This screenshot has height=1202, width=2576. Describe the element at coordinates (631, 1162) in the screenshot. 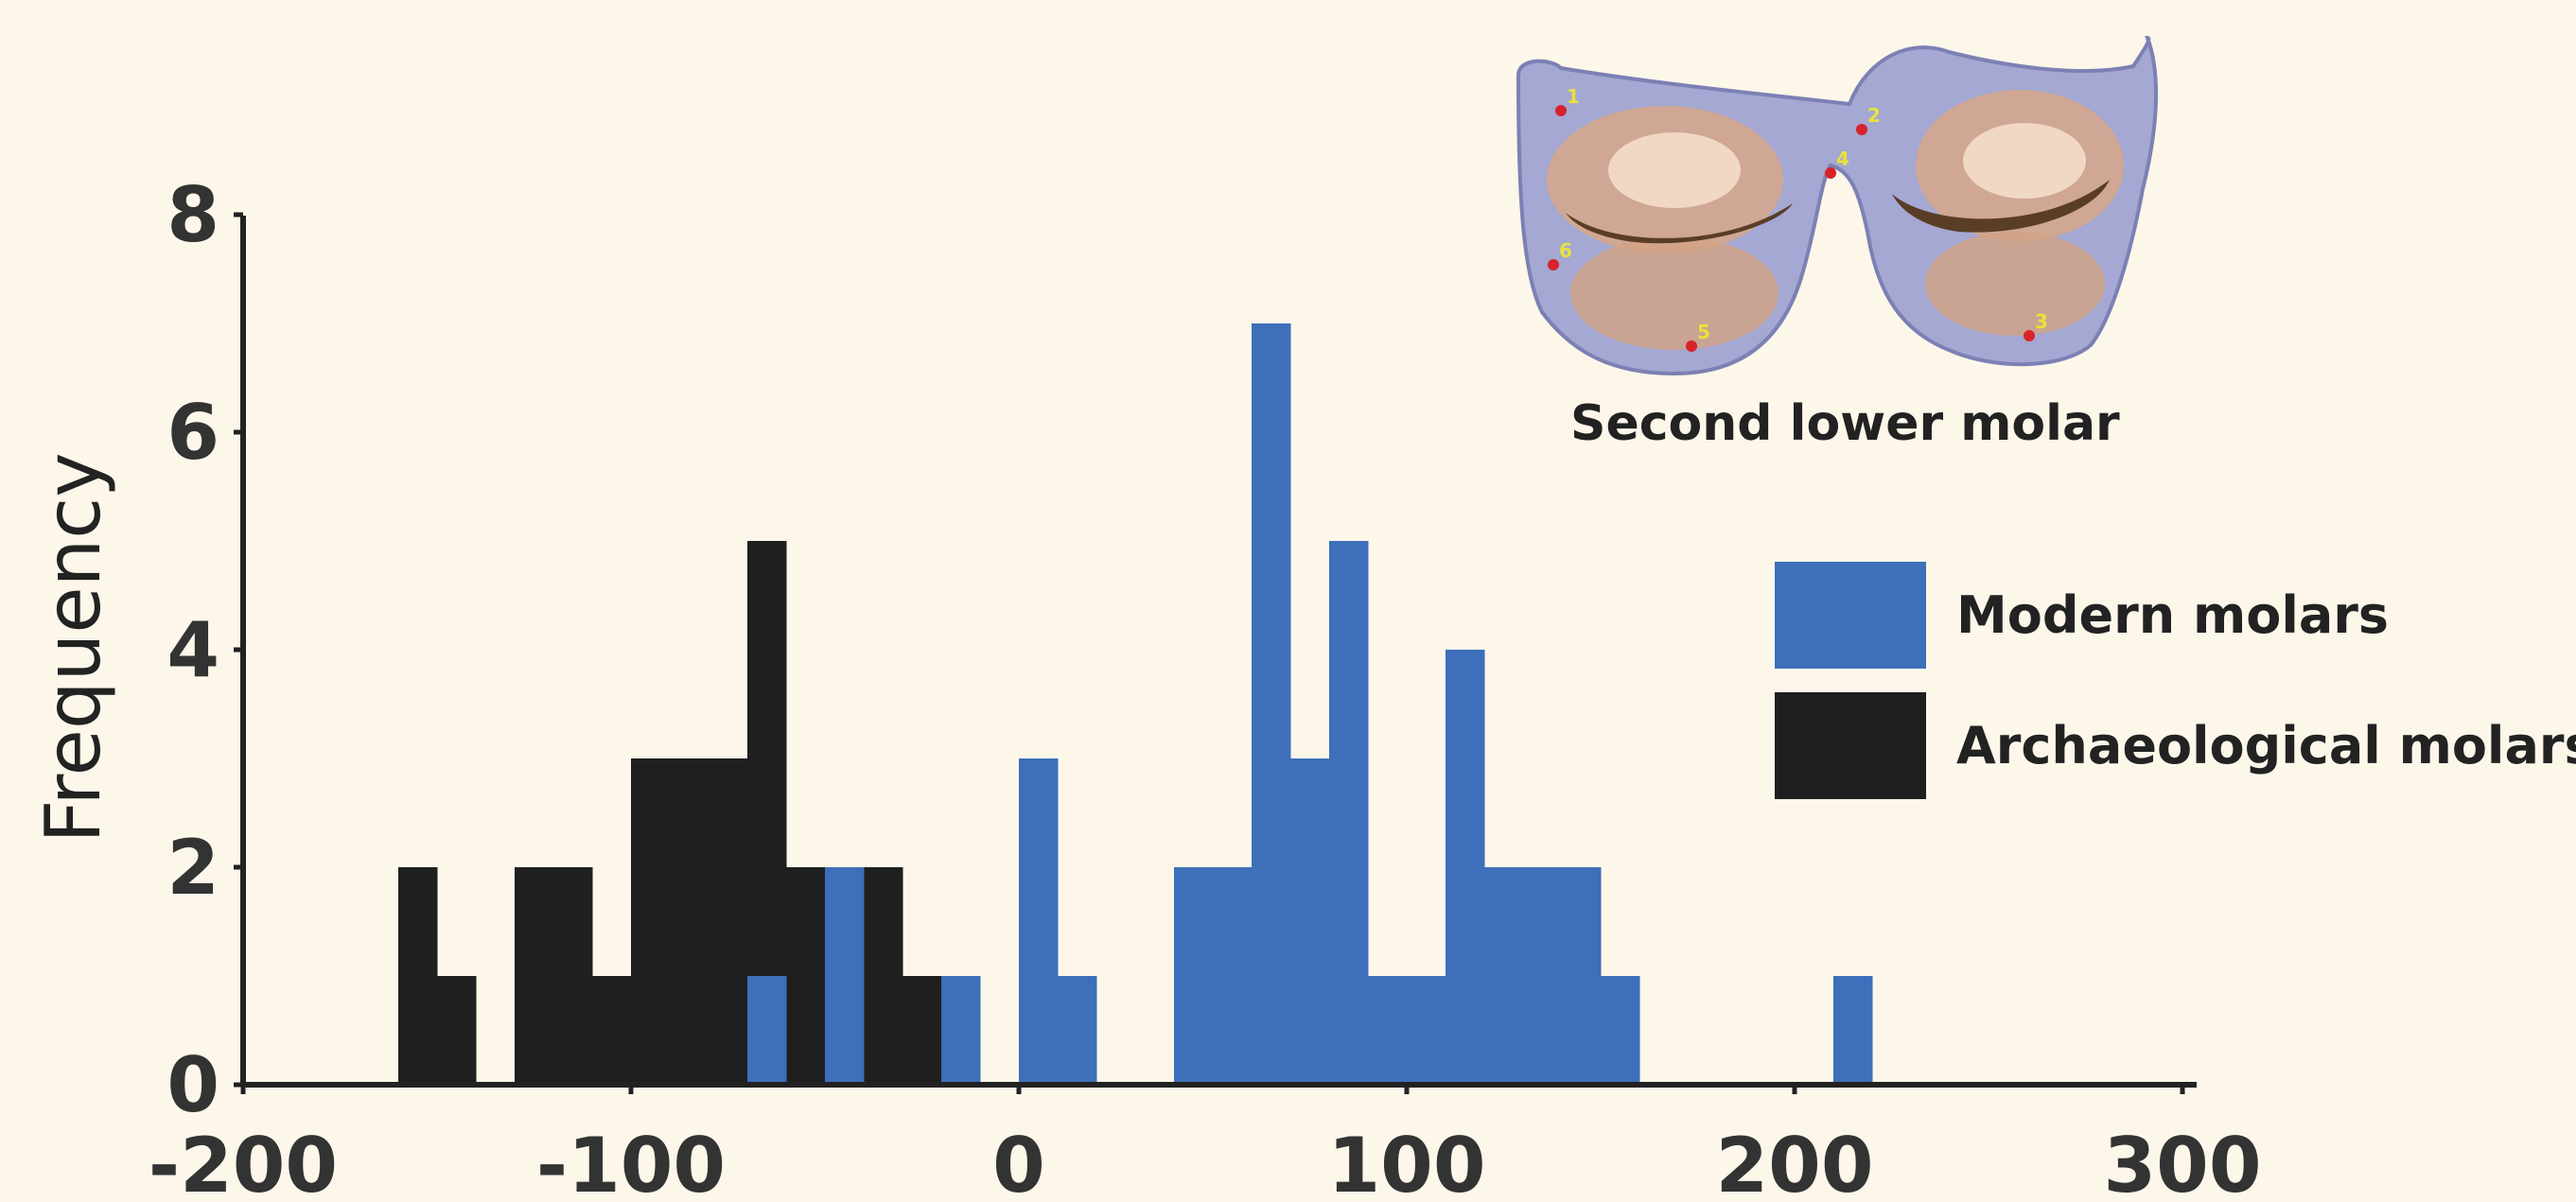

I see `x-tick-label--100: -100` at that location.